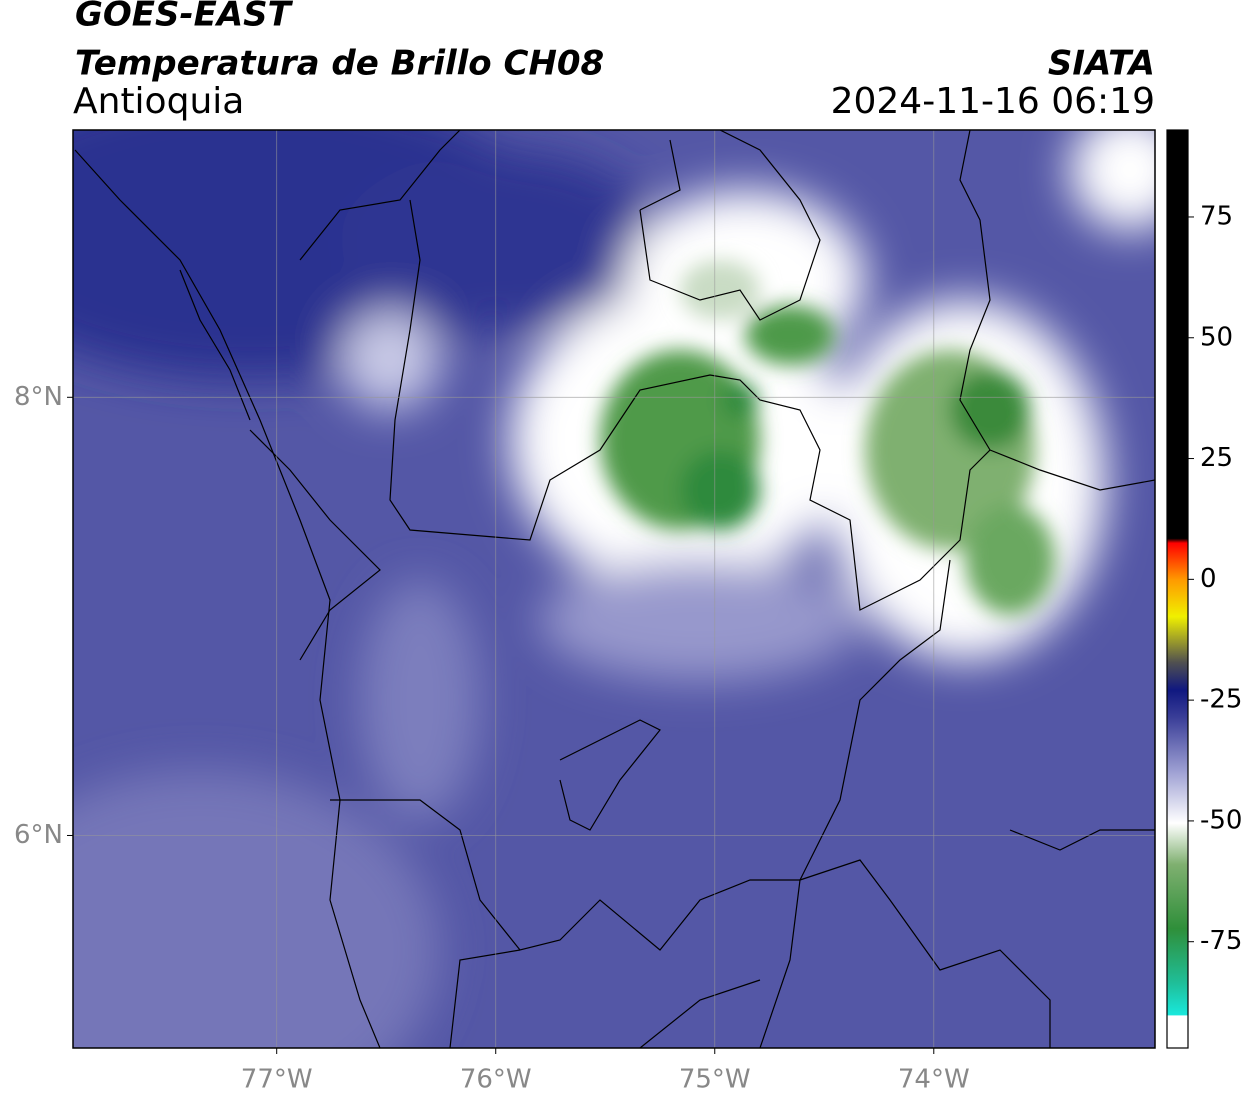 The height and width of the screenshot is (1103, 1252). Describe the element at coordinates (1216, 216) in the screenshot. I see `colorbar-tick-label: 75` at that location.